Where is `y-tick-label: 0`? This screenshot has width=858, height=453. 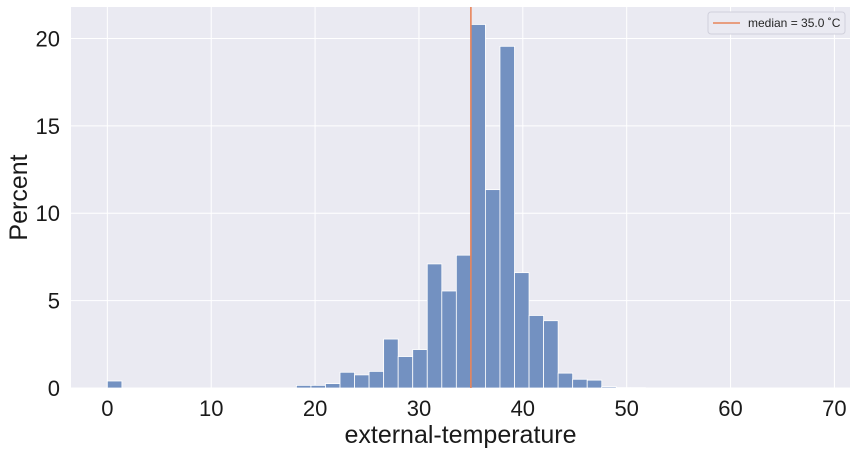
y-tick-label: 0 is located at coordinates (54, 388).